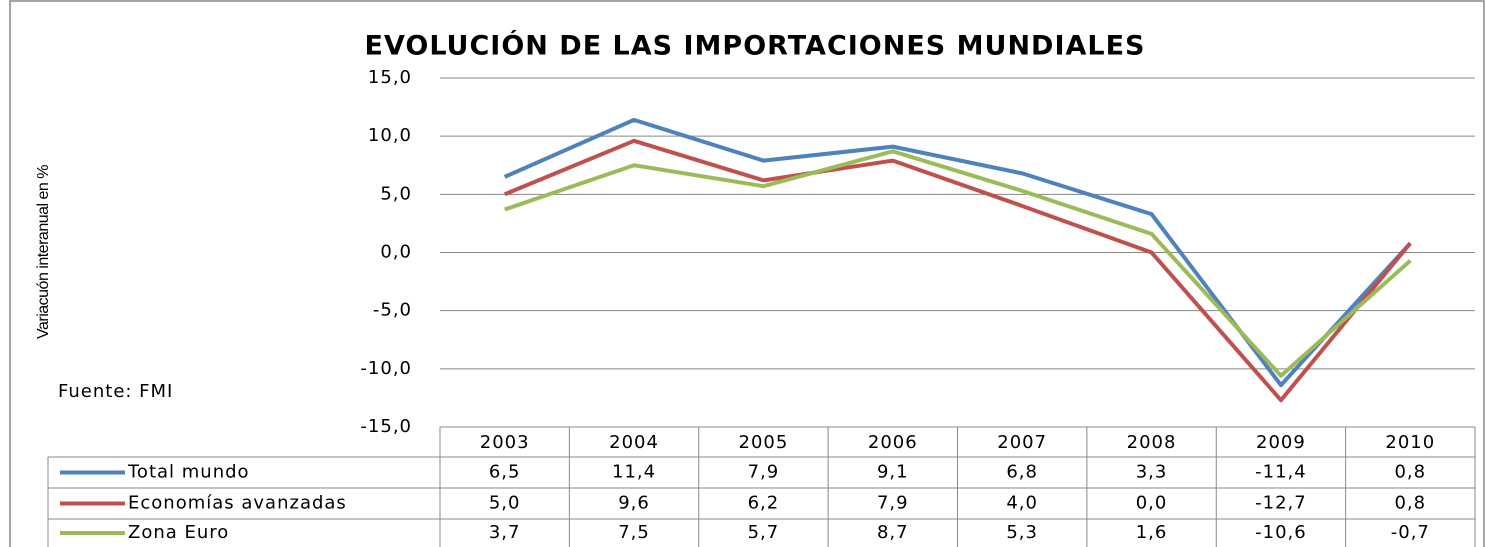  What do you see at coordinates (1022, 532) in the screenshot?
I see `value-label: 5,3` at bounding box center [1022, 532].